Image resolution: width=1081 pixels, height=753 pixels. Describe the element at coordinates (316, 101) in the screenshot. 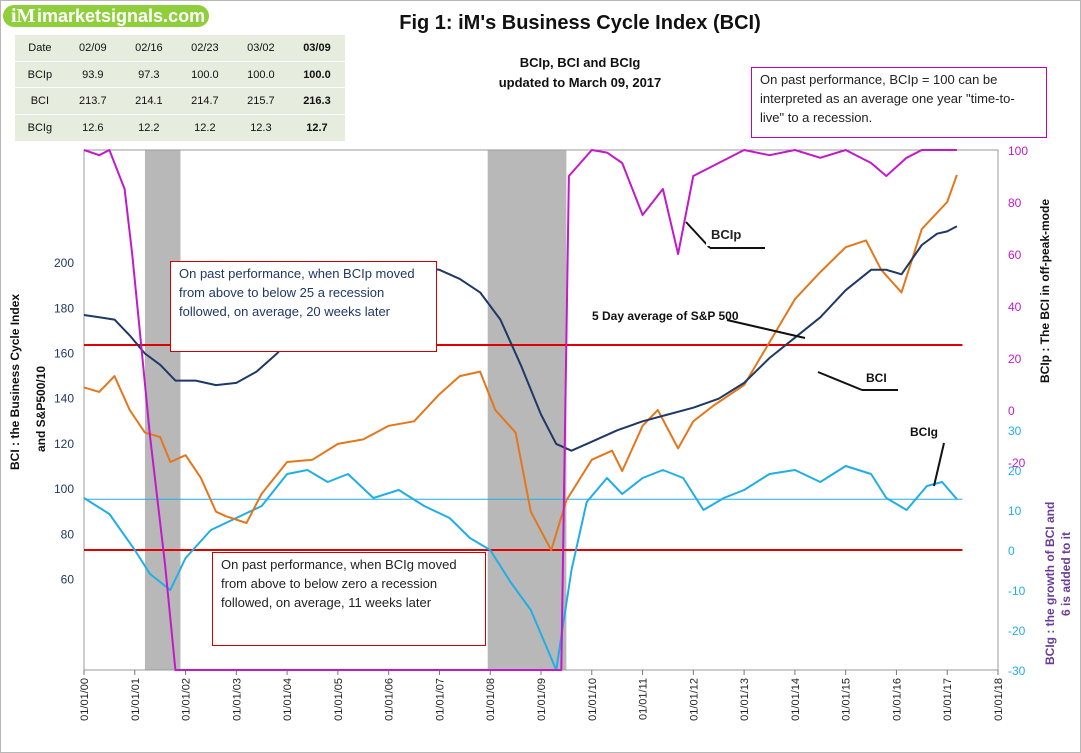

I see `table-cell: 216.3` at that location.